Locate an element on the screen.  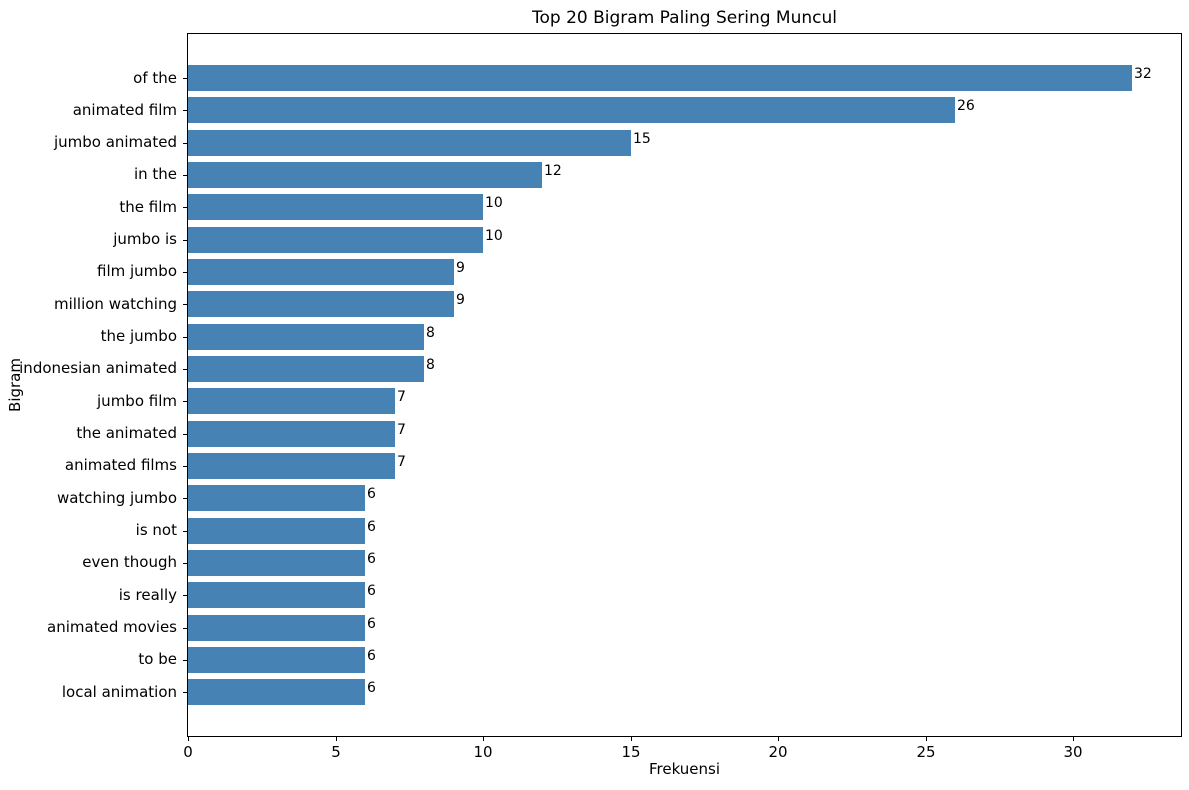
y-tick-label: to be is located at coordinates (157, 659).